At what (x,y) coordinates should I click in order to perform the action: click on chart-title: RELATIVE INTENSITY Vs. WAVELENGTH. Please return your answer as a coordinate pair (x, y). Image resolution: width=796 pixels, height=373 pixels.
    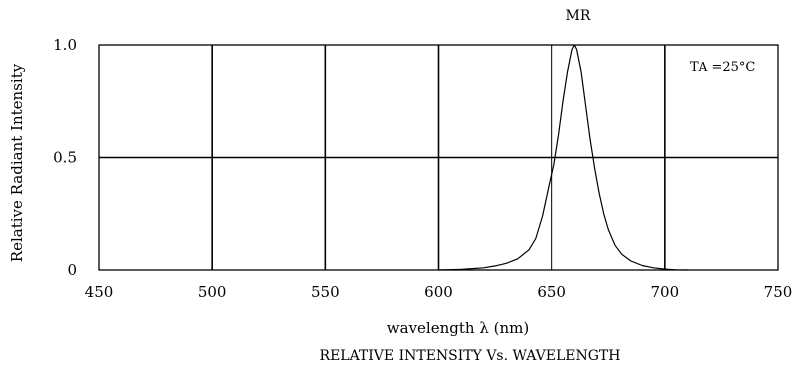
    Looking at the image, I should click on (470, 356).